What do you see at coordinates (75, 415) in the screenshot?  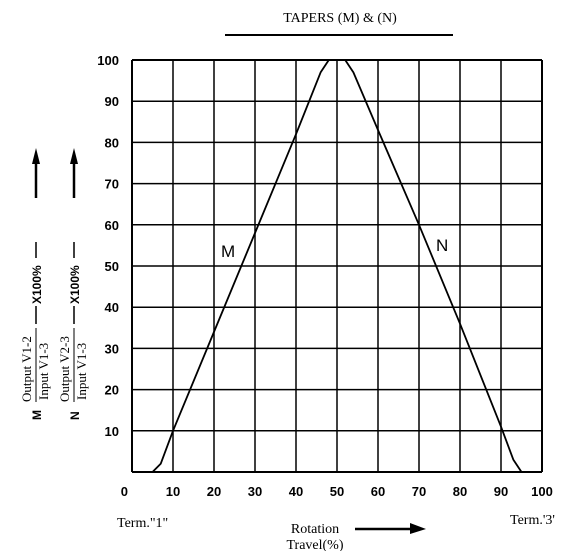 I see `y-label-n-letter: N` at bounding box center [75, 415].